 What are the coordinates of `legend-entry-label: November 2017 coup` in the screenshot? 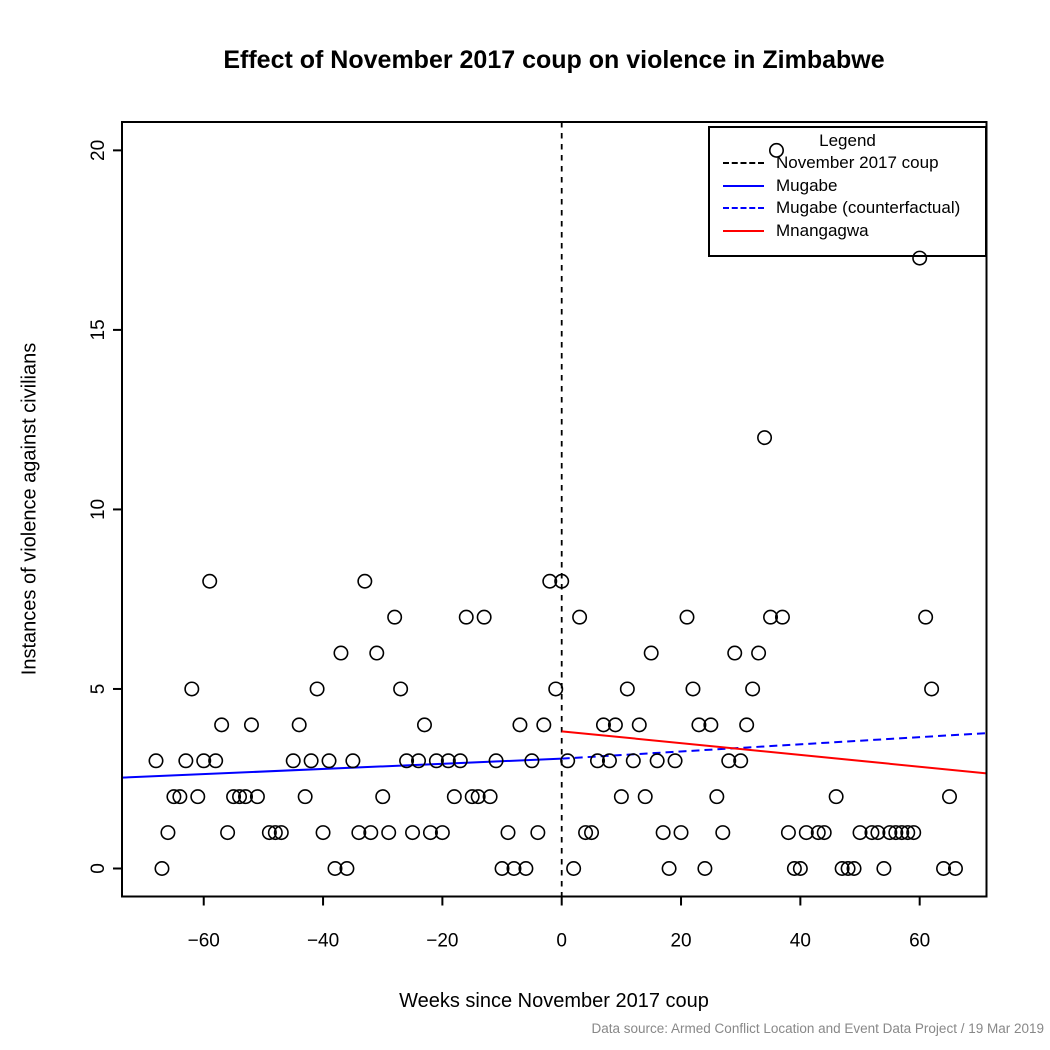 It's located at (857, 163).